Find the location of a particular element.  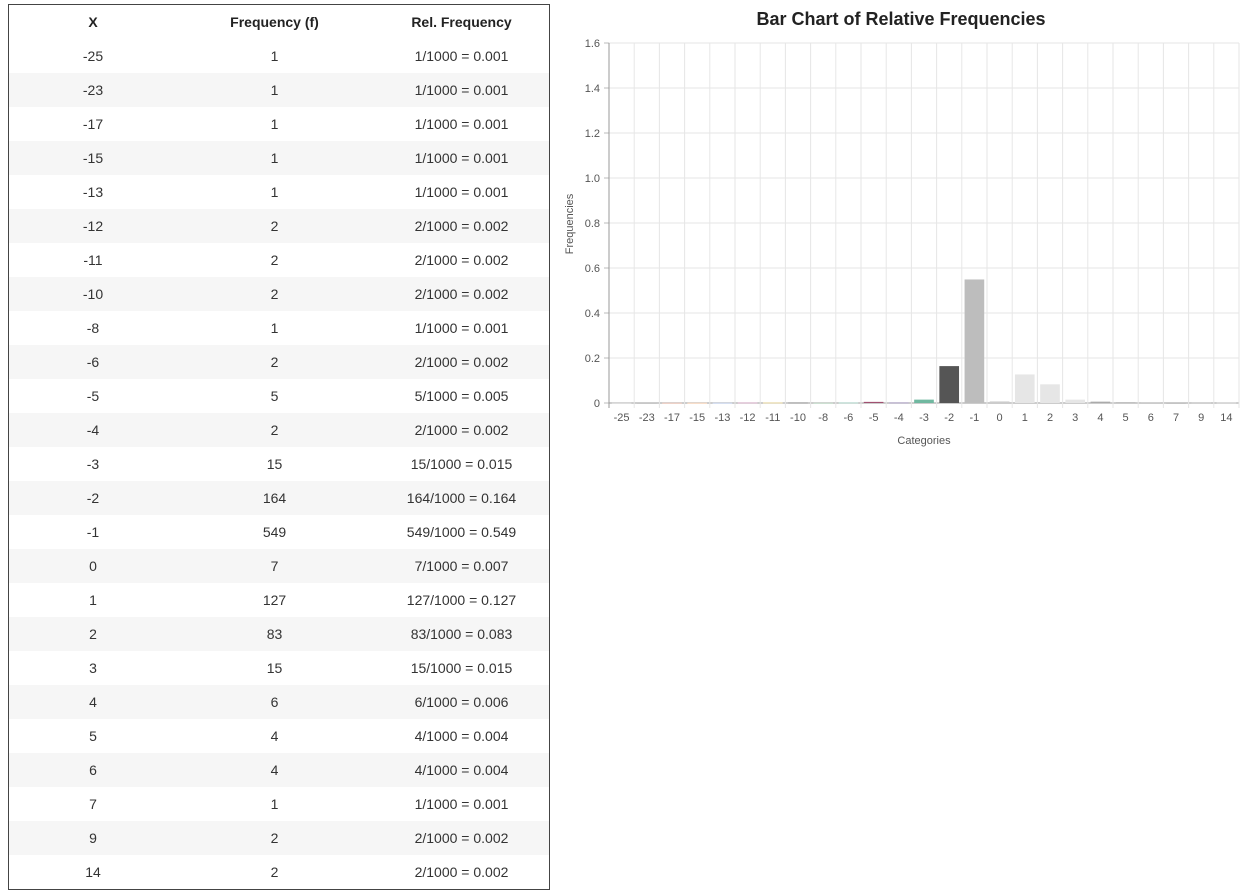

cell-frequency: 15 is located at coordinates (274, 464).